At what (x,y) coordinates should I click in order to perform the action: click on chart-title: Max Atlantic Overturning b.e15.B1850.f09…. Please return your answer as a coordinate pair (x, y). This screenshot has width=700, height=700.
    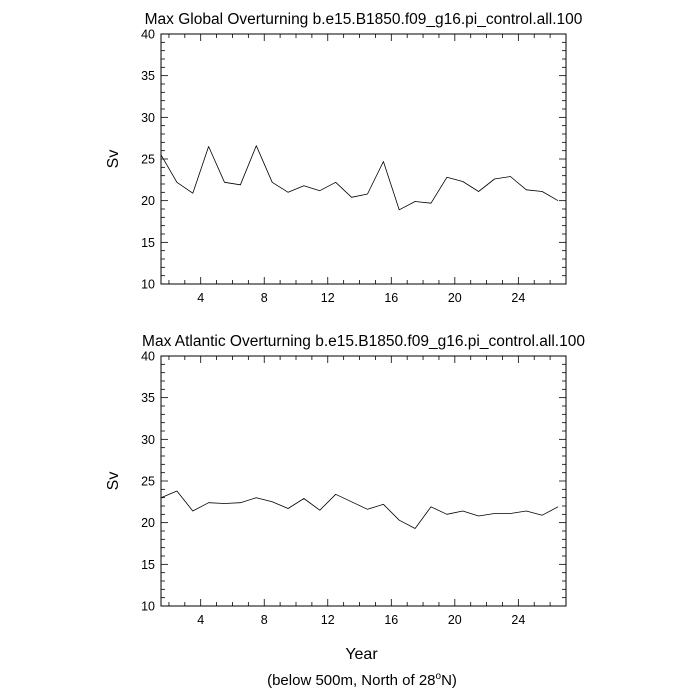
    Looking at the image, I should click on (363, 341).